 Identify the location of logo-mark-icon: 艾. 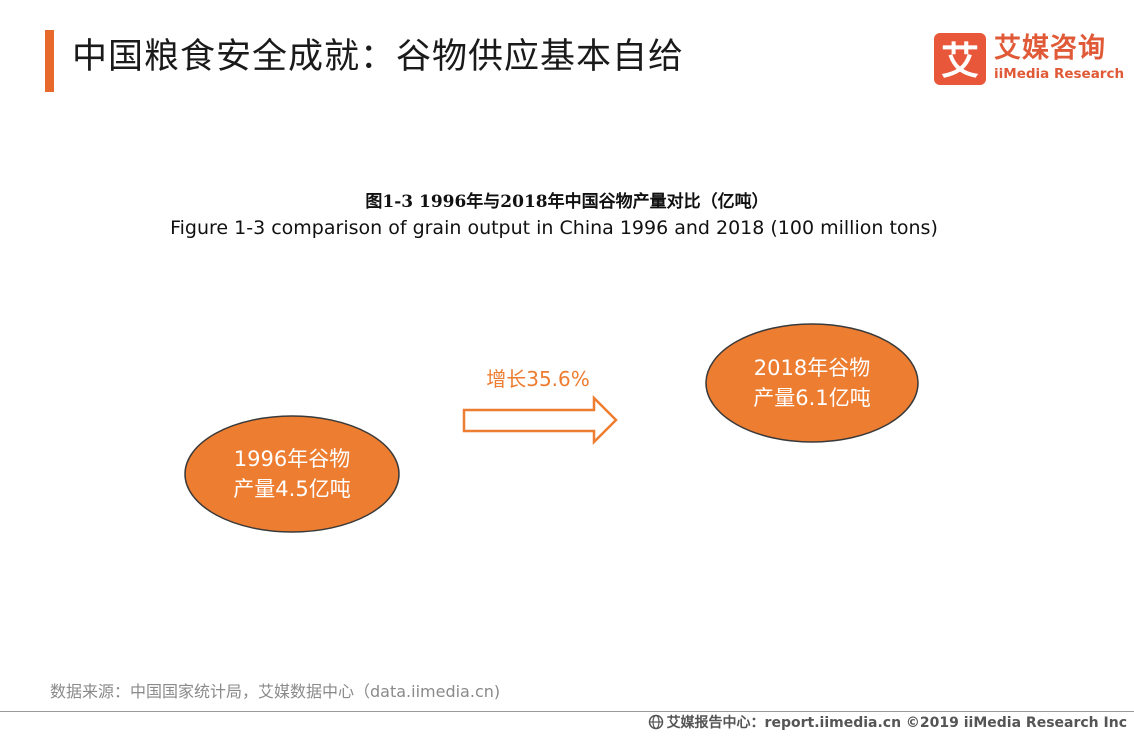
(960, 59).